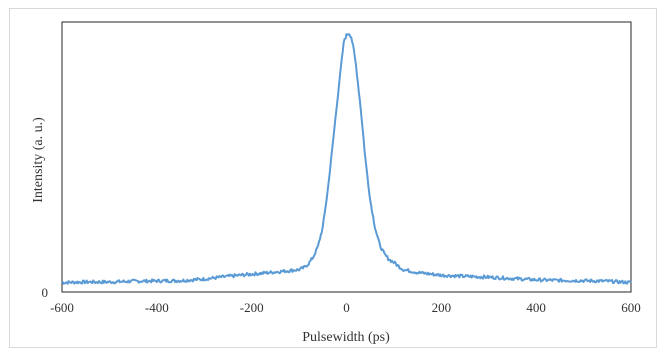  Describe the element at coordinates (536, 307) in the screenshot. I see `x-tick-label: 400` at that location.